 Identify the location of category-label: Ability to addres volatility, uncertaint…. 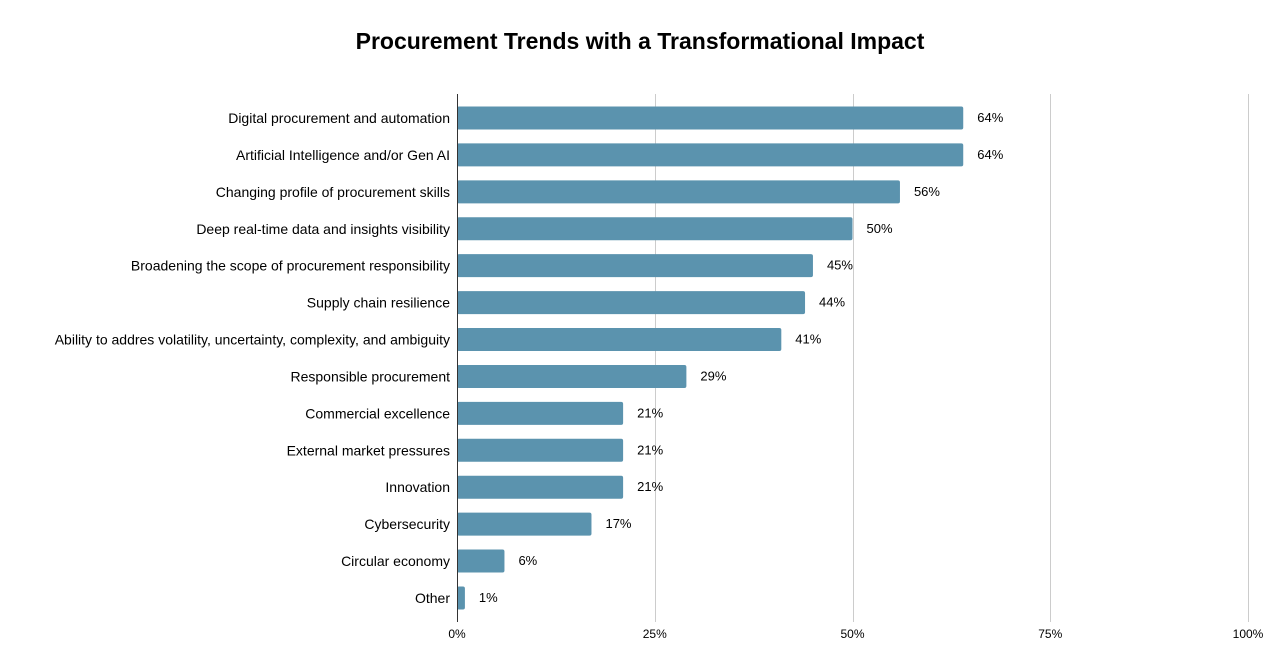
(252, 340).